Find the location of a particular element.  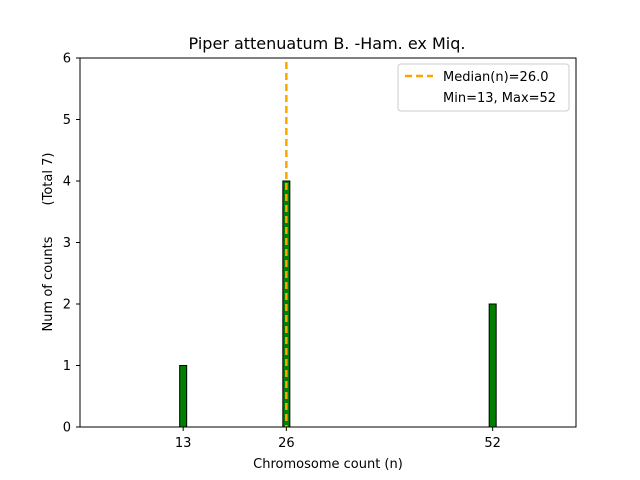

y-tick-label: 0 is located at coordinates (67, 428).